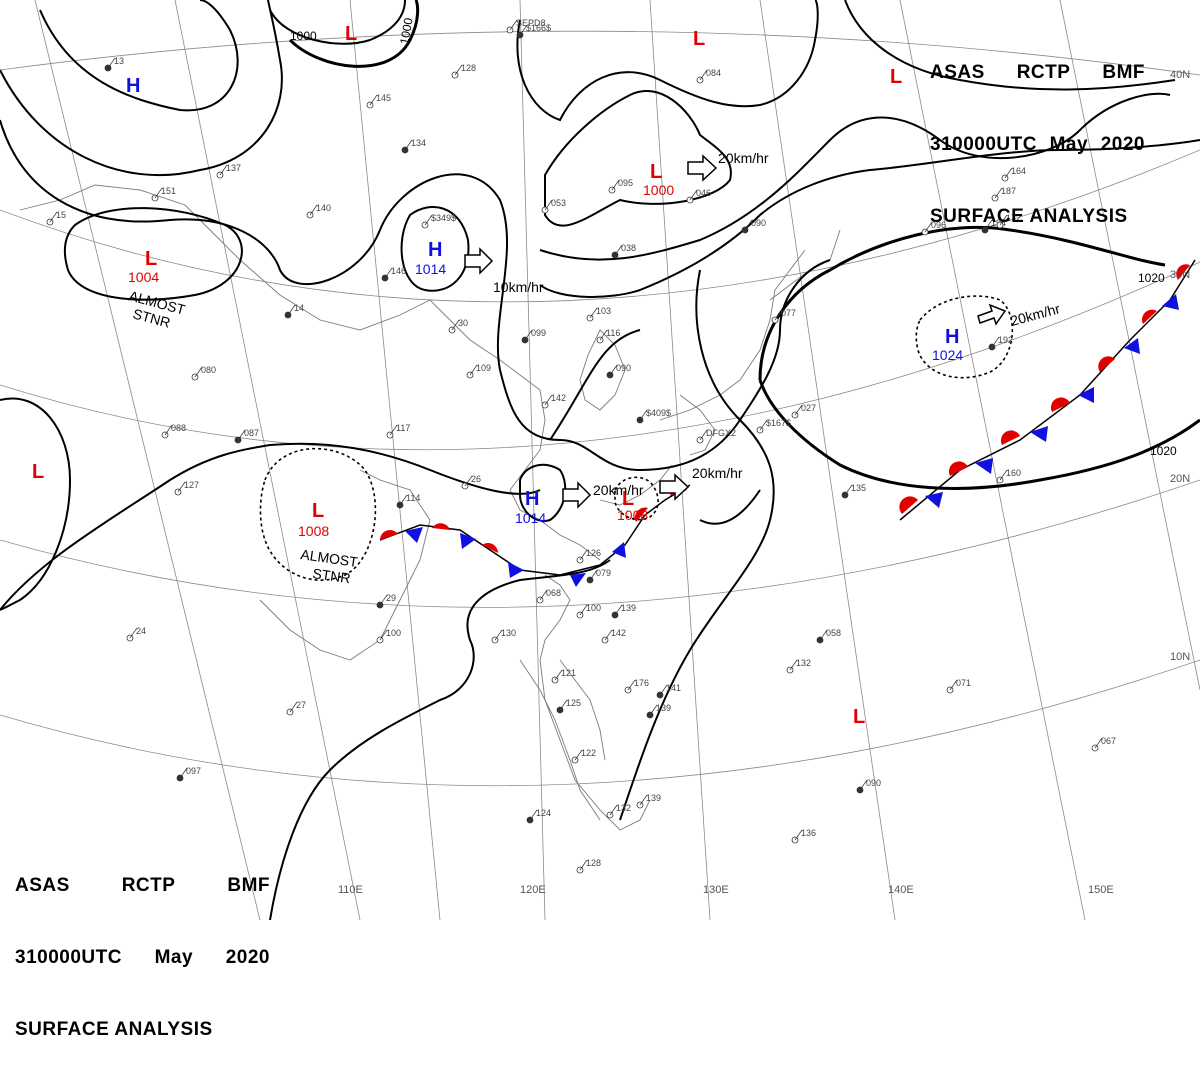  I want to click on station-value: 100, so click(393, 633).